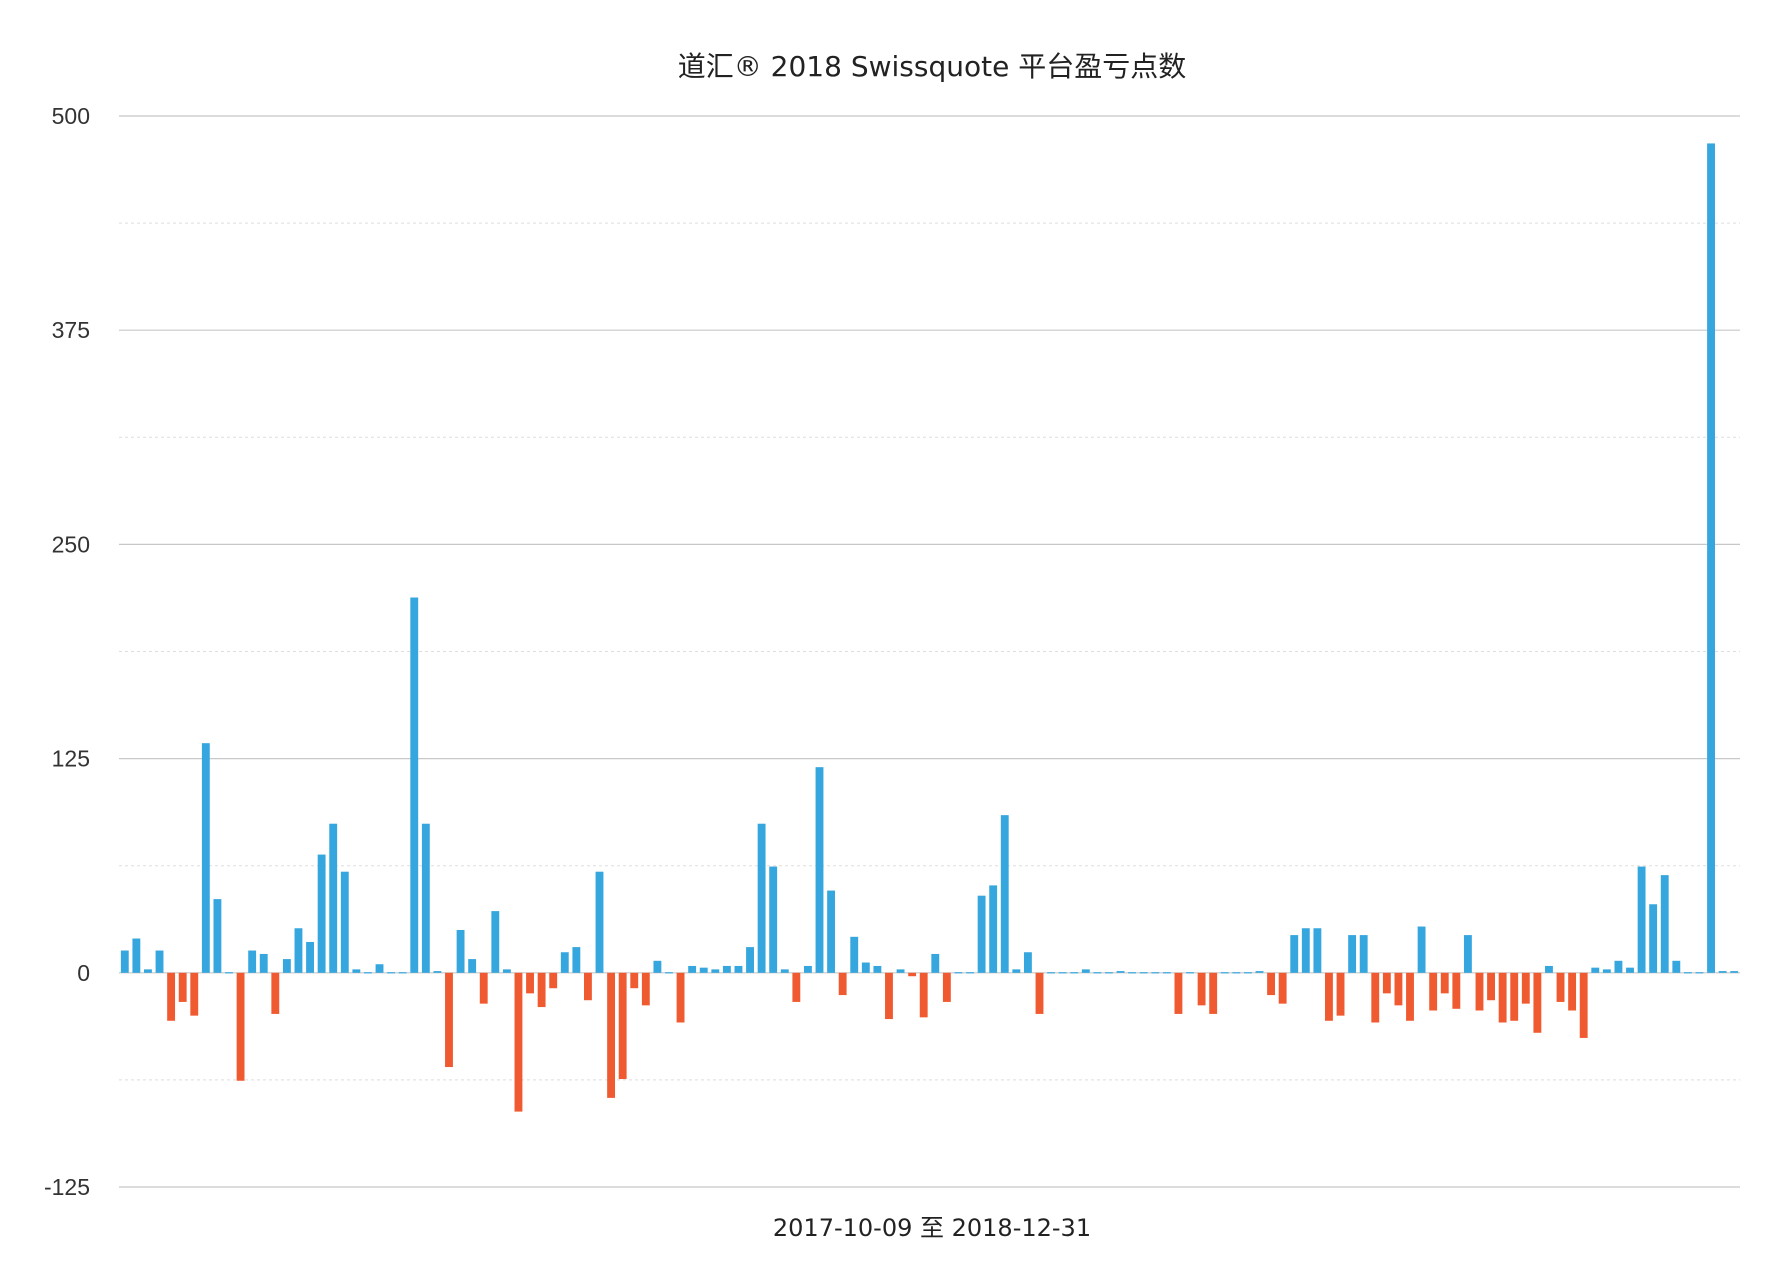  I want to click on y-tick-label: 125, so click(71, 759).